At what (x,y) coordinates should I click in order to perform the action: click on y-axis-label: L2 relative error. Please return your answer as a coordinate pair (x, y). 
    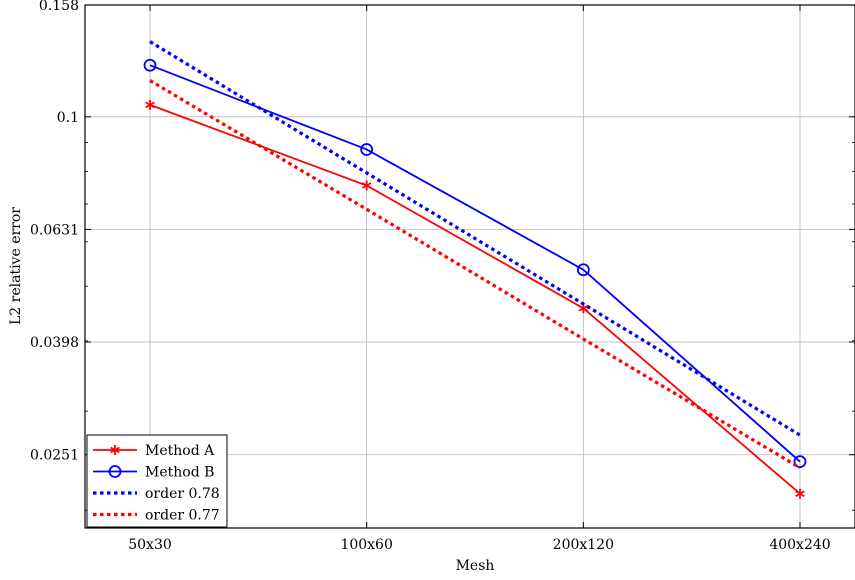
    Looking at the image, I should click on (16, 266).